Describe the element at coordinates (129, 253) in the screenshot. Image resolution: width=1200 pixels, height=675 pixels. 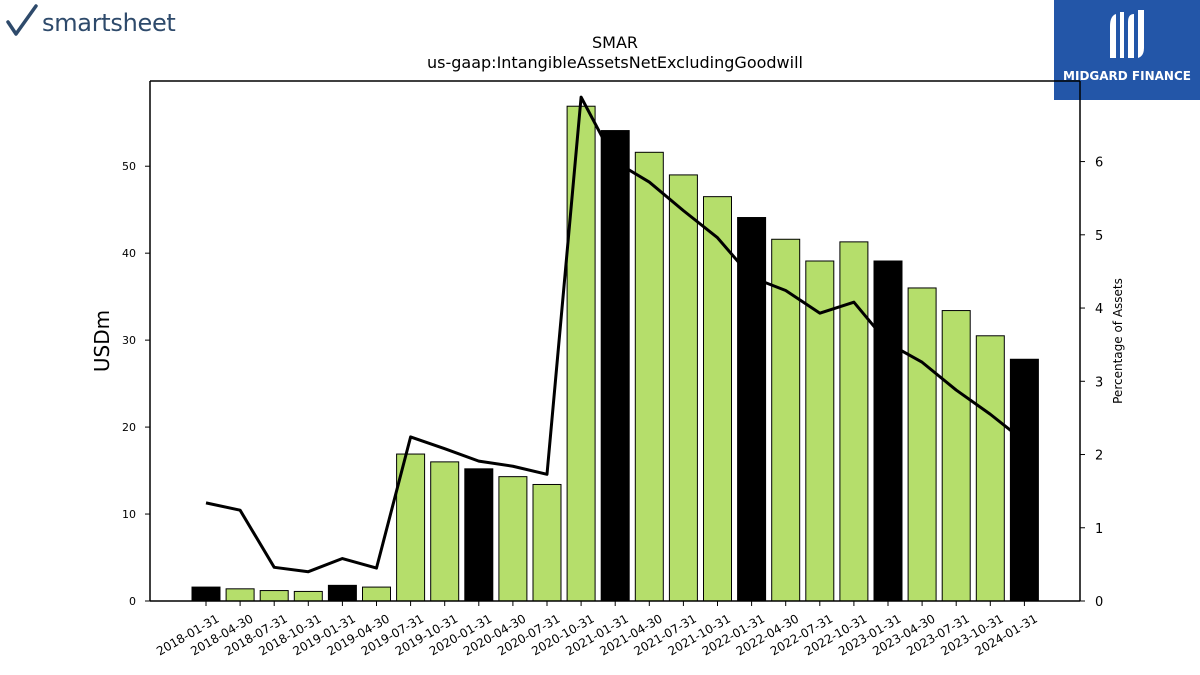
I see `y-tick-label: 40` at that location.